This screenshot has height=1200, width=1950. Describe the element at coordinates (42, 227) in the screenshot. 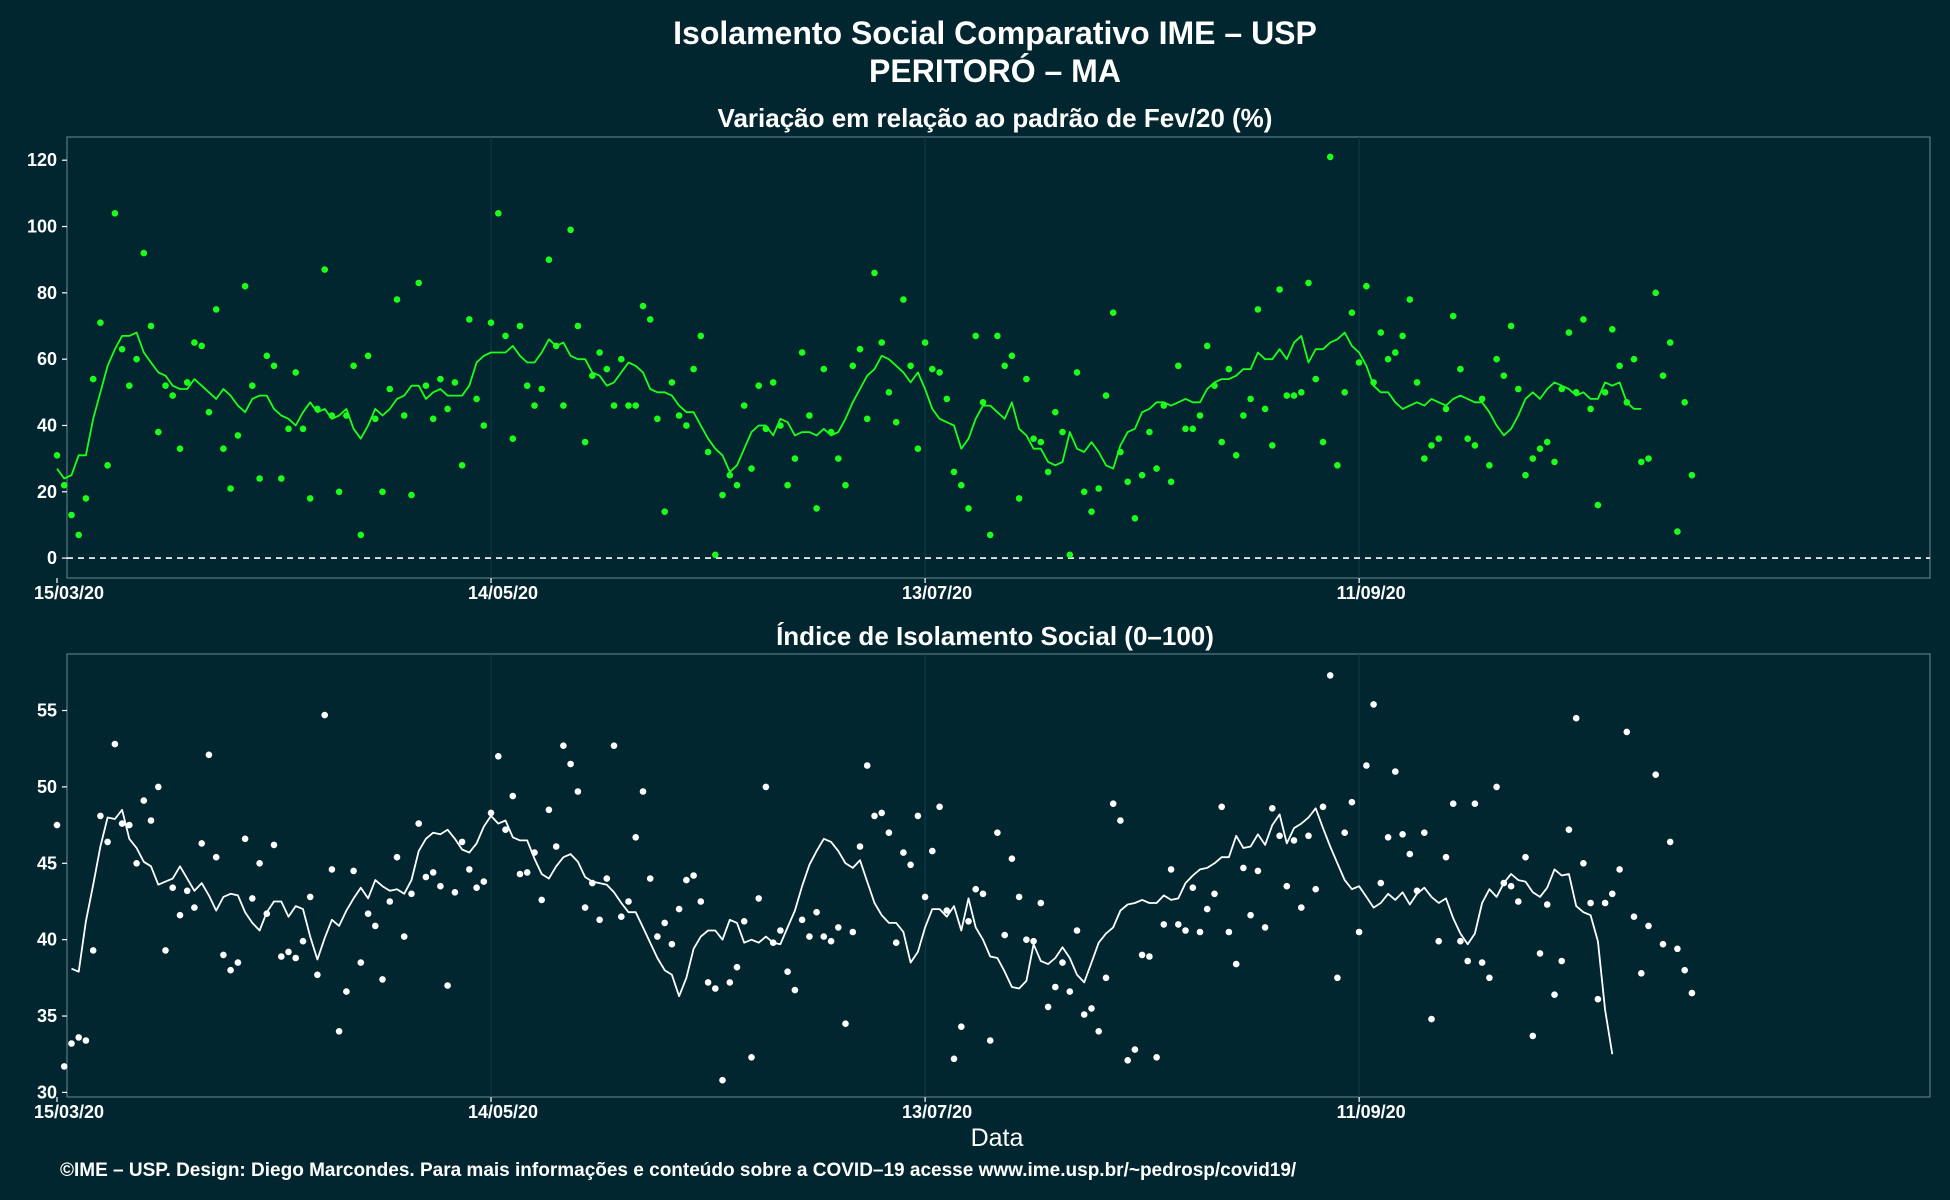

I see `top-y-tick-label-5: 100` at that location.